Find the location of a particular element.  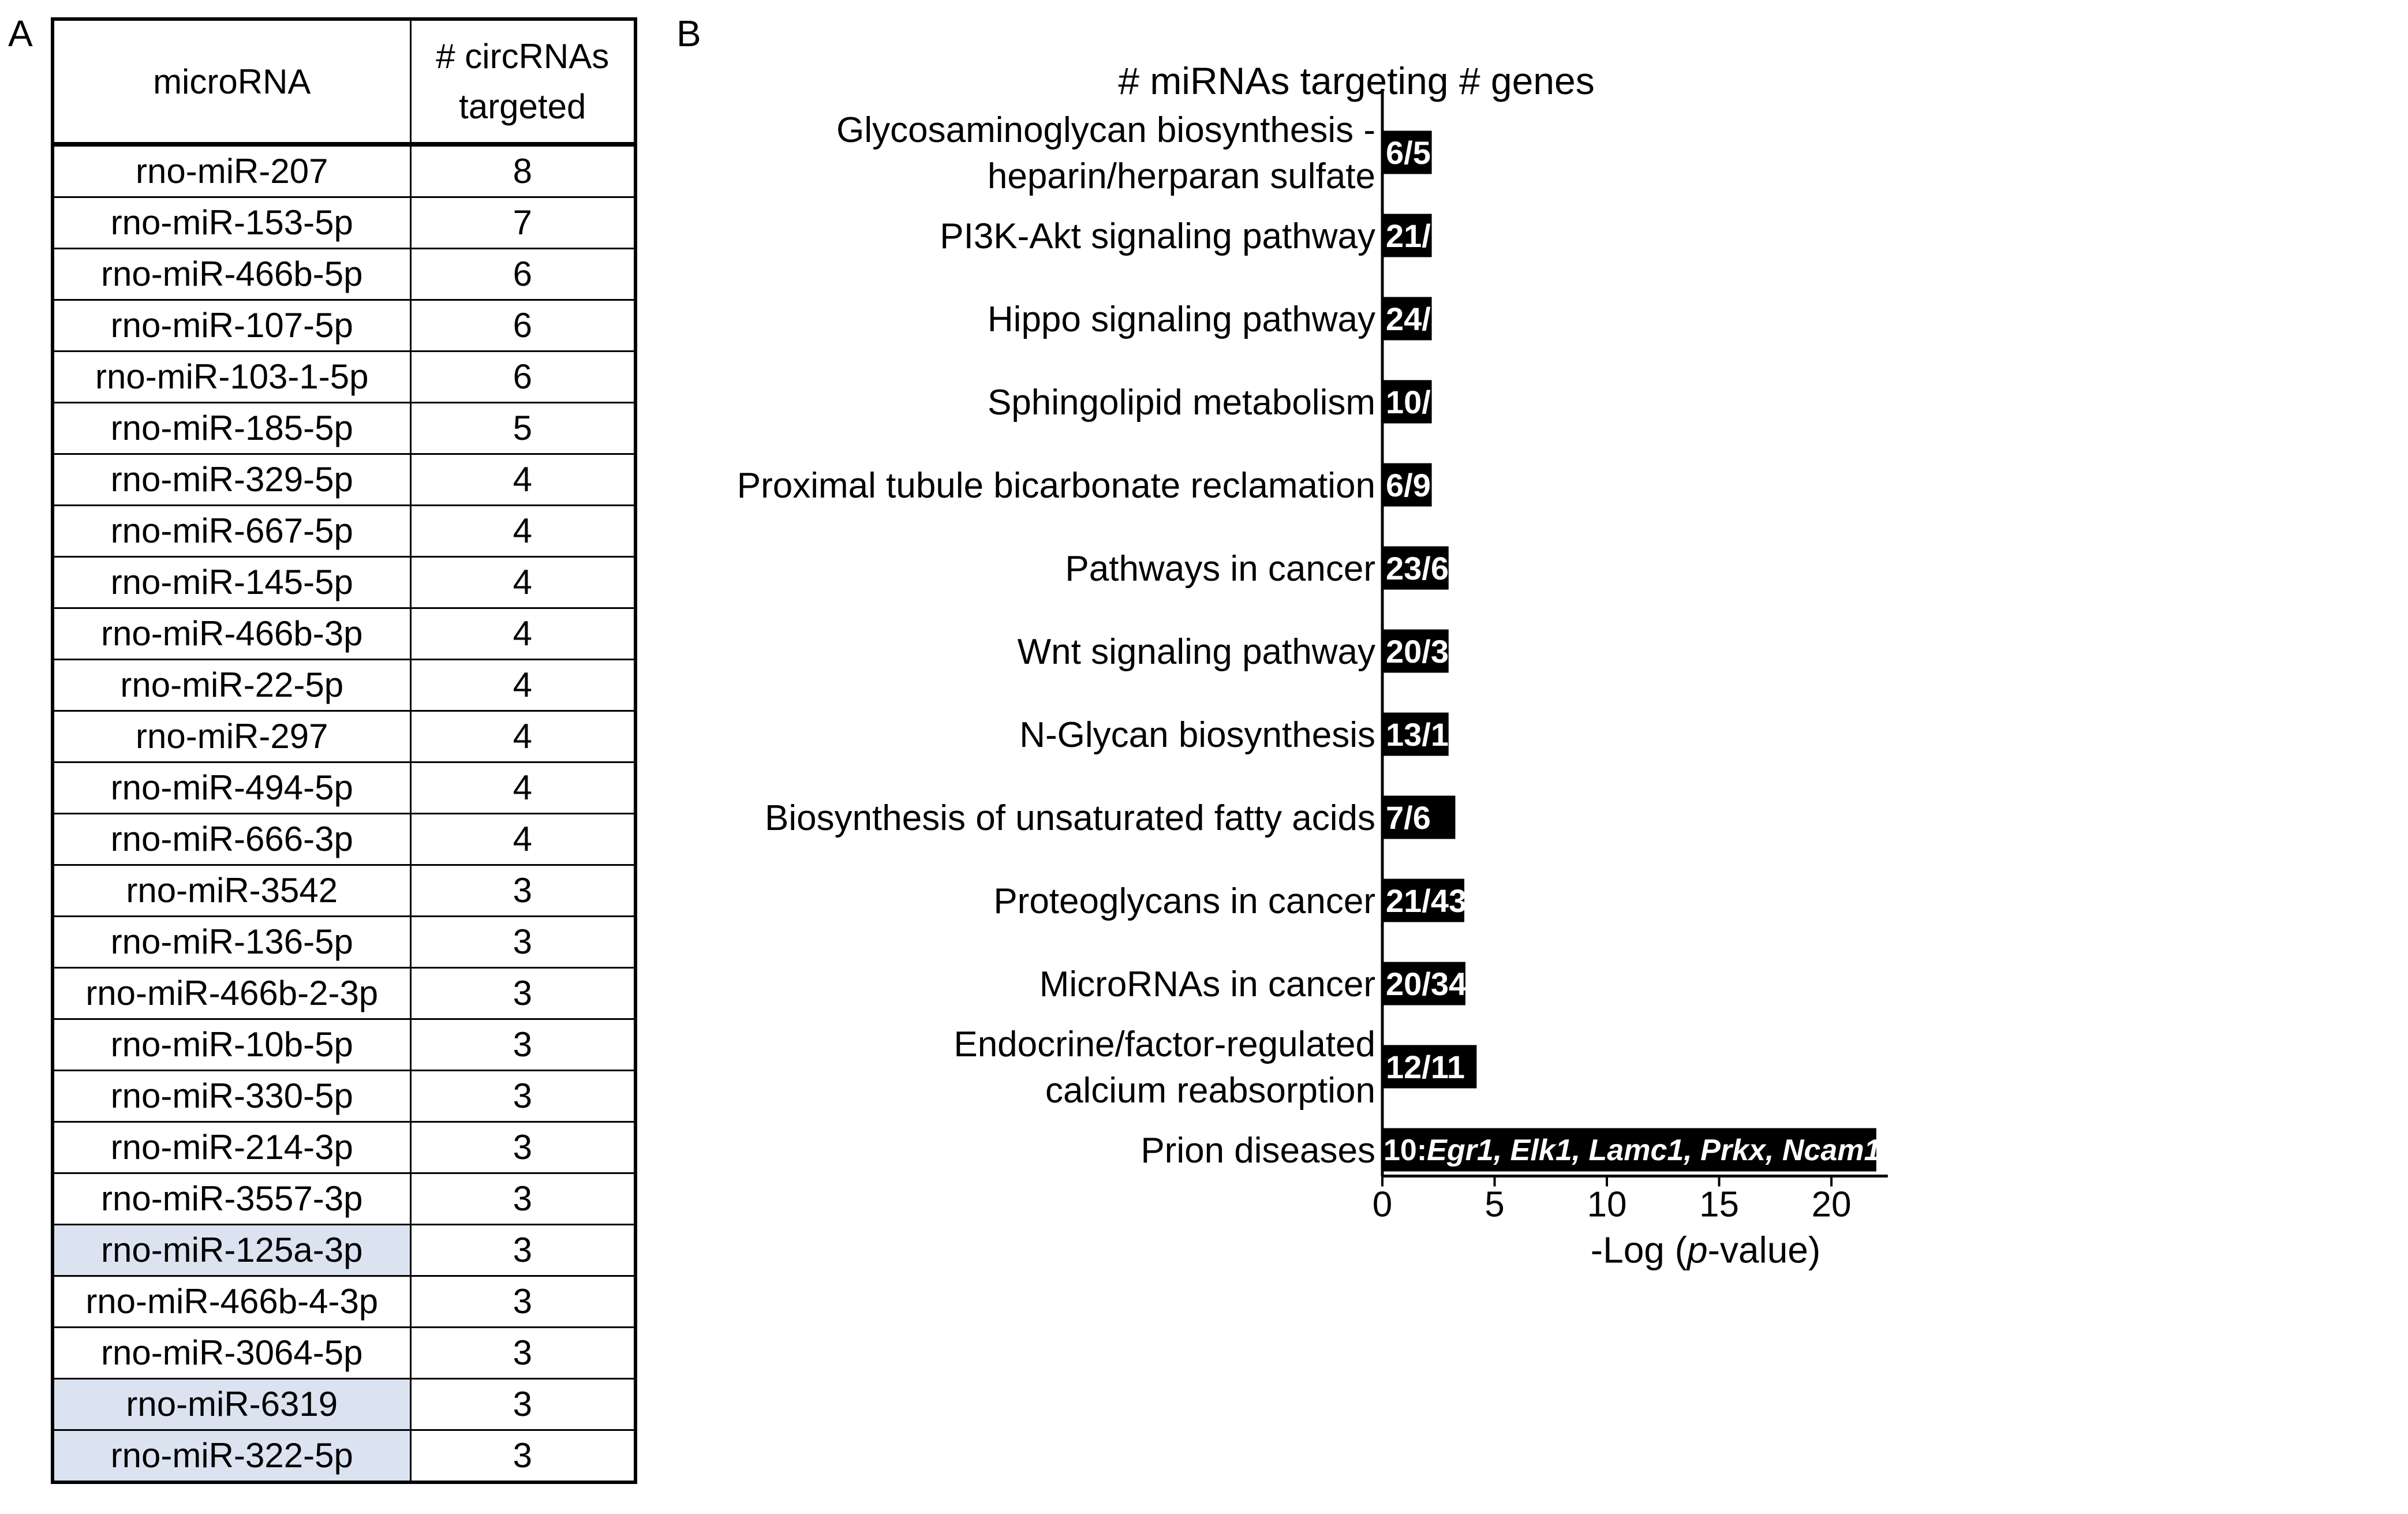

bar-data-label: 6/5 is located at coordinates (1408, 152).